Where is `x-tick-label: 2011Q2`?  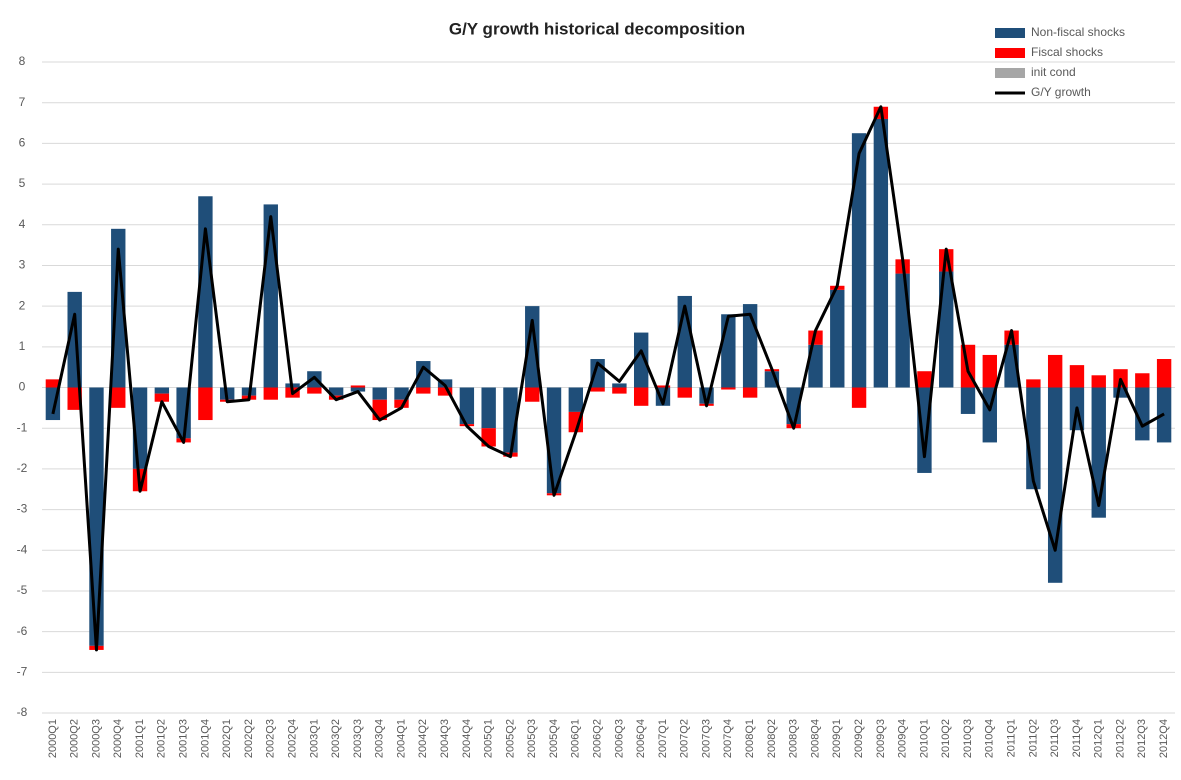
x-tick-label: 2011Q2 is located at coordinates (1033, 738).